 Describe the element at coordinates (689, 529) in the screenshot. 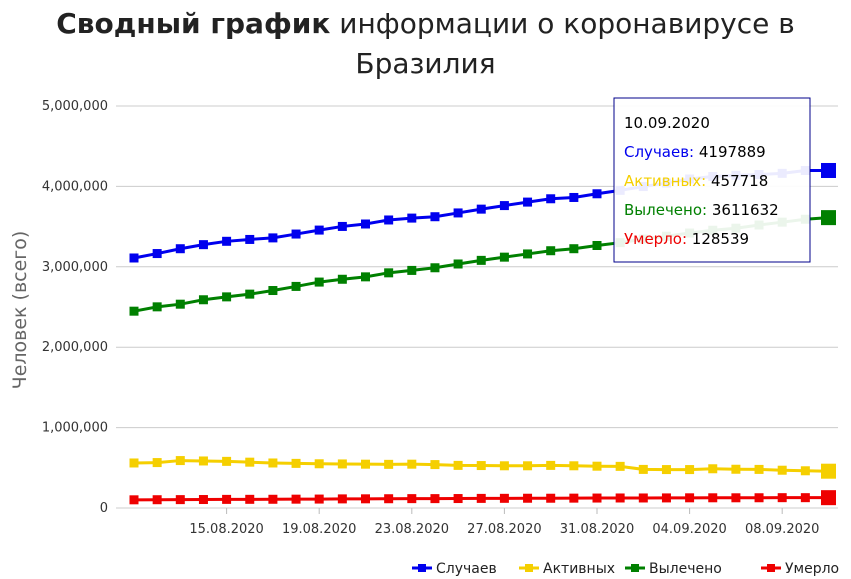

I see `x-tick-label: 04.09.2020` at that location.